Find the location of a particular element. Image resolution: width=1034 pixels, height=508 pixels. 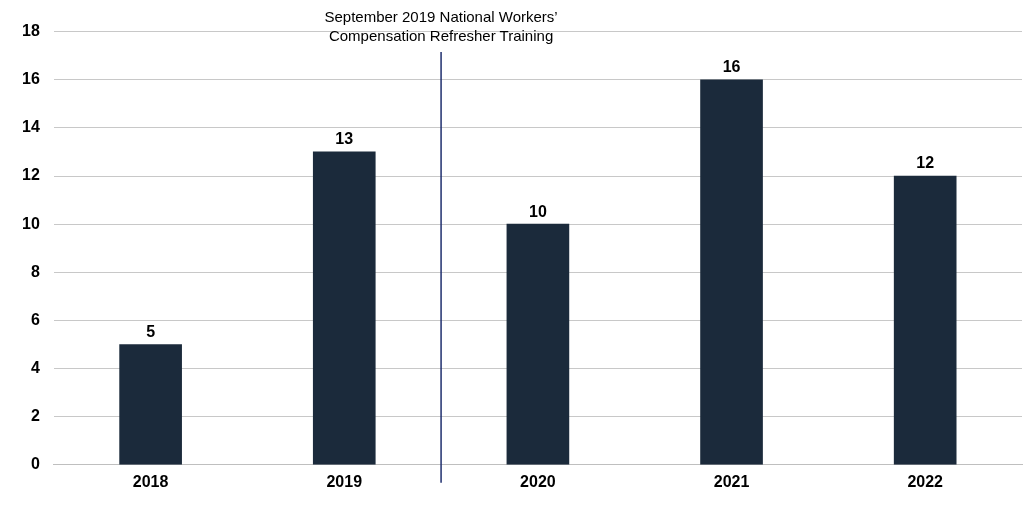

x-tick-label: 2020 is located at coordinates (538, 481).